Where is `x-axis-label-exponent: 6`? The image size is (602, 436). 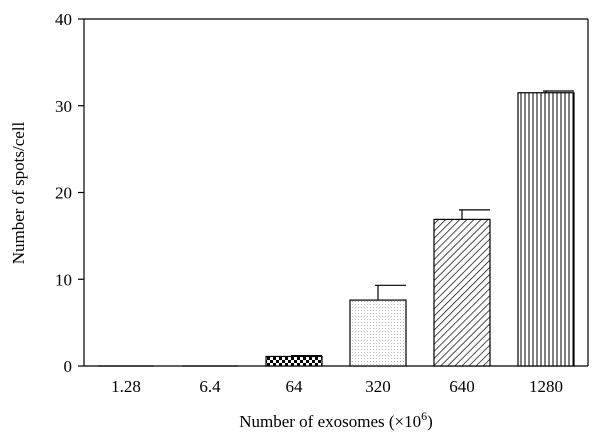
x-axis-label-exponent: 6 is located at coordinates (424, 416).